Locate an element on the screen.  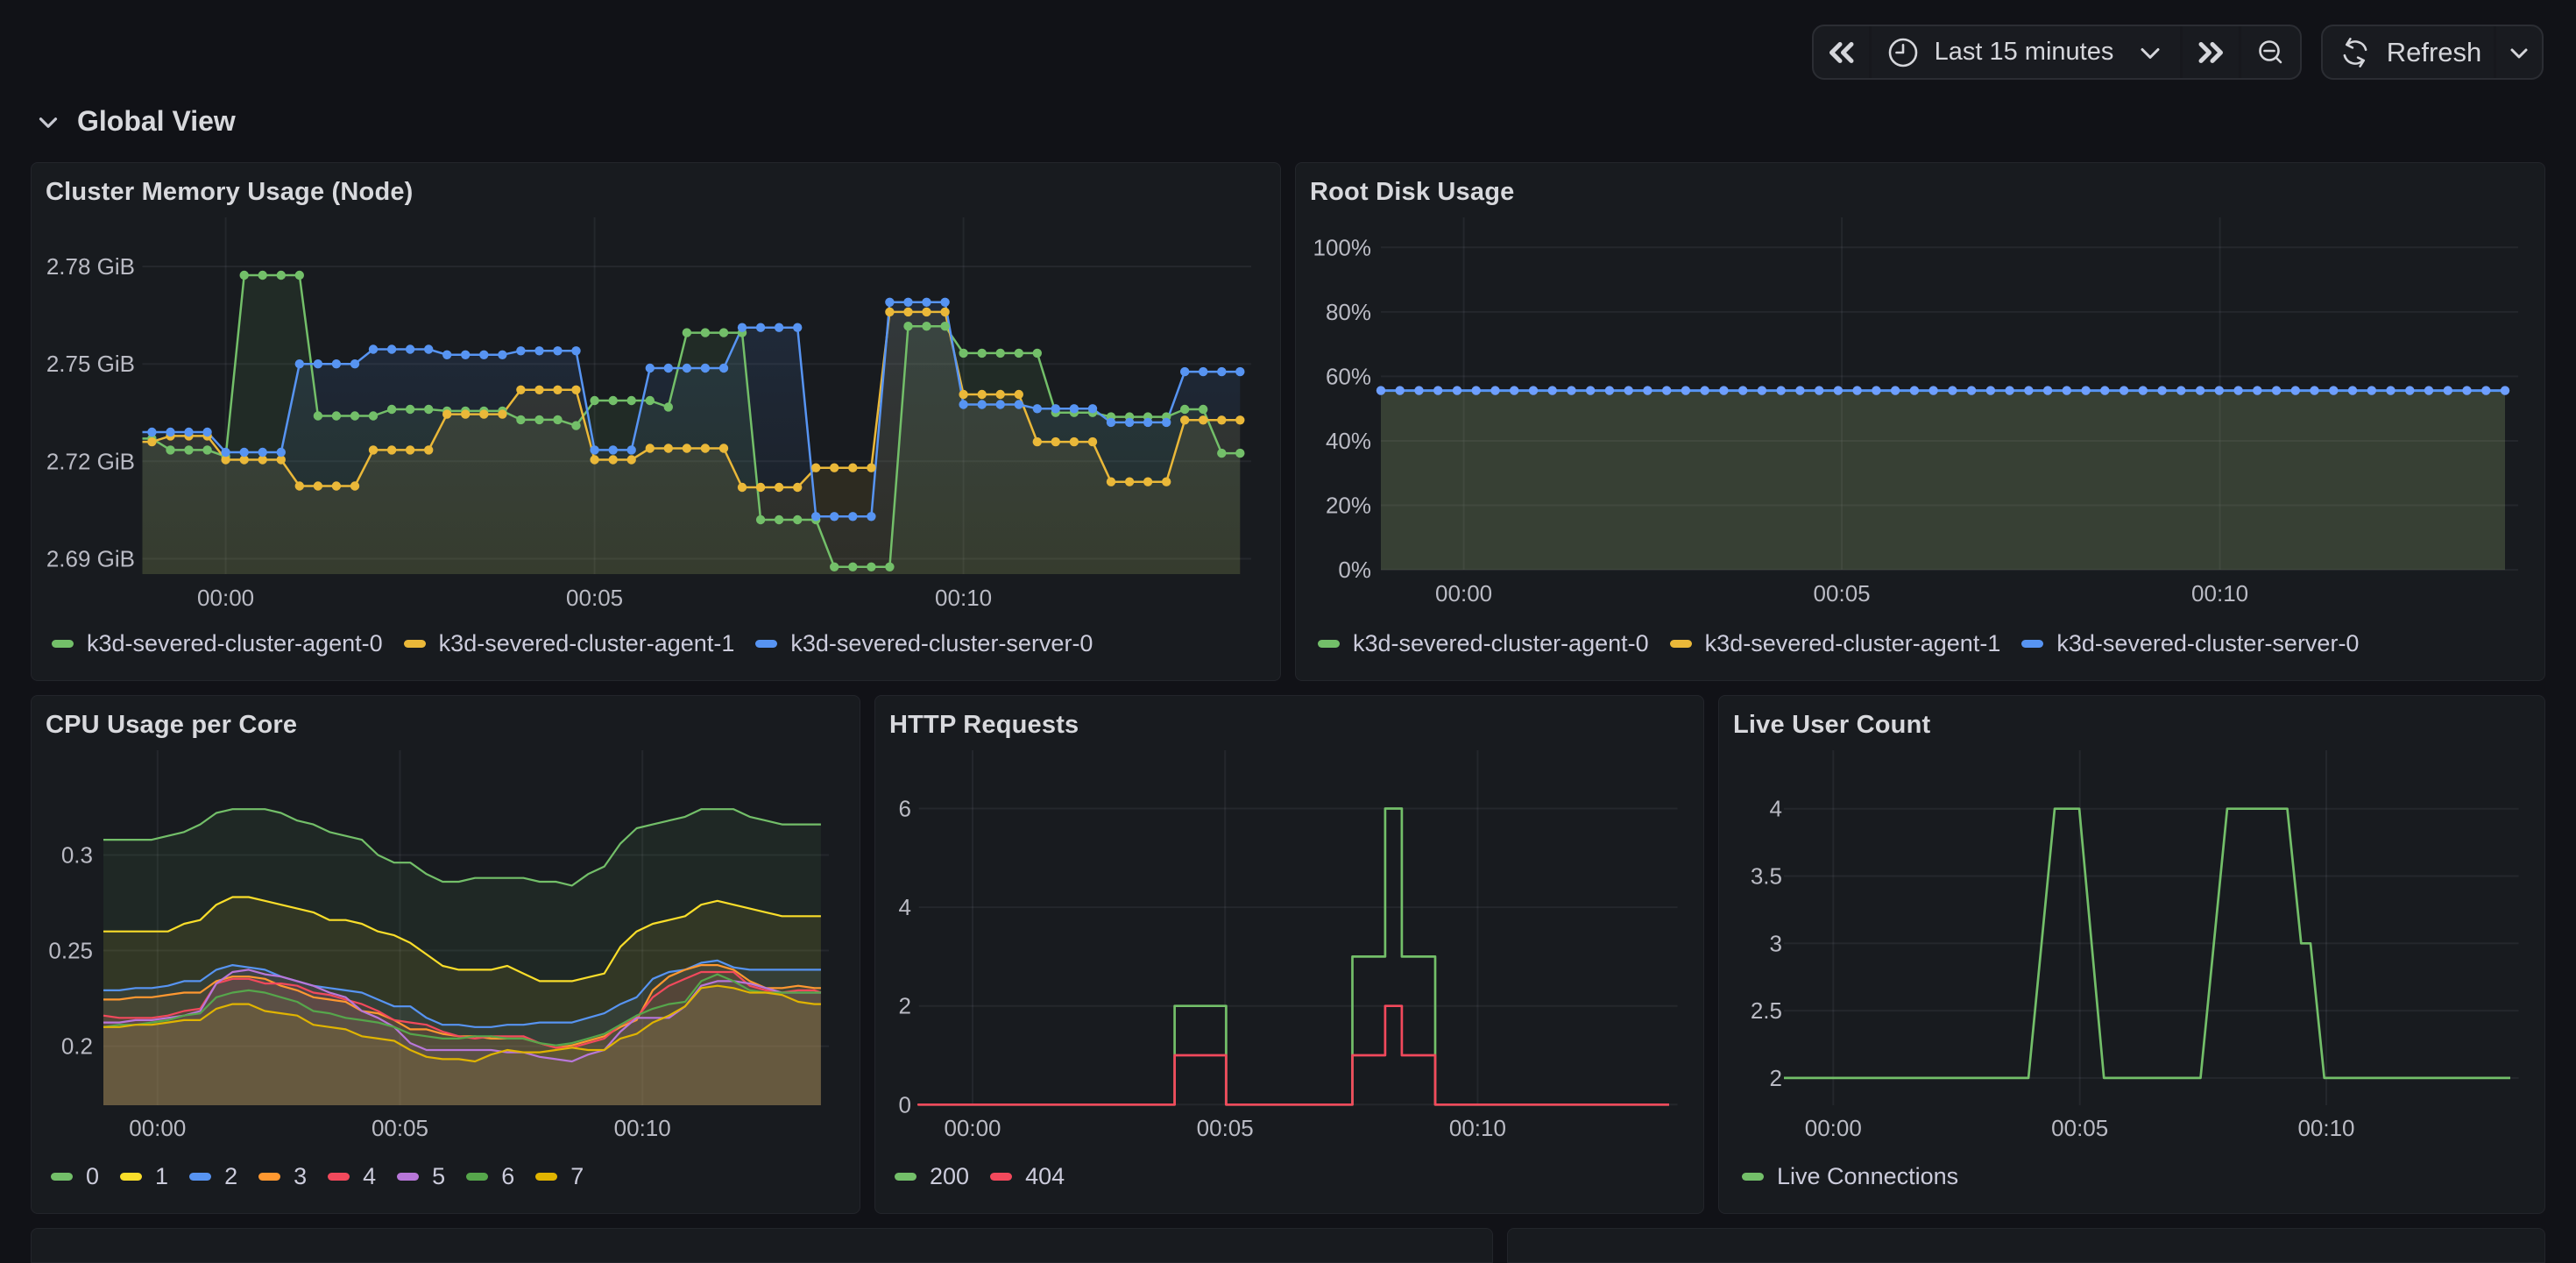
svg-text: 20% is located at coordinates (1348, 506).